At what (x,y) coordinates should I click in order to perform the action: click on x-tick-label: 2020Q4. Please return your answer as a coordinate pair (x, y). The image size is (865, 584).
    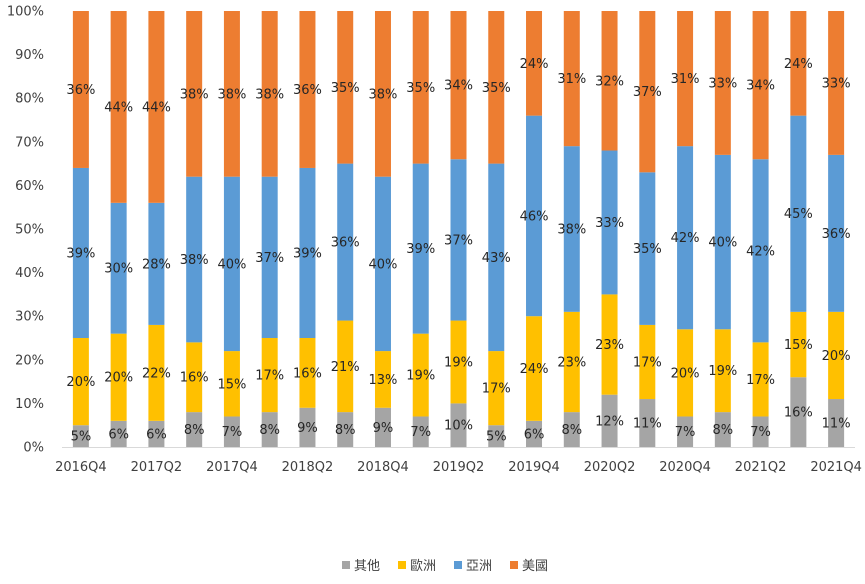
    Looking at the image, I should click on (685, 467).